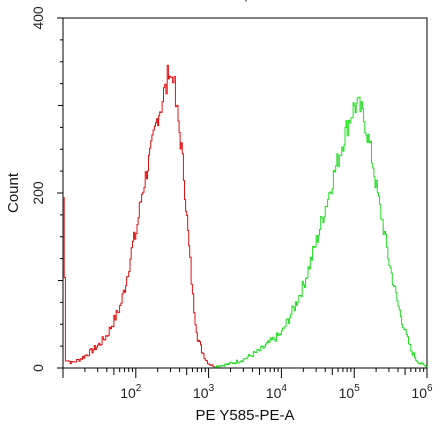  Describe the element at coordinates (245, 415) in the screenshot. I see `x-axis-title: PE Y585-PE-A` at that location.